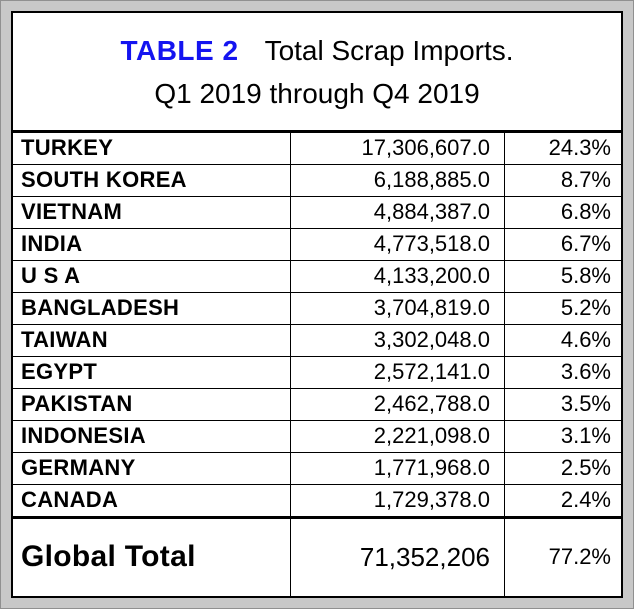 The width and height of the screenshot is (634, 609). What do you see at coordinates (585, 468) in the screenshot?
I see `pct-cell: 2.5%` at bounding box center [585, 468].